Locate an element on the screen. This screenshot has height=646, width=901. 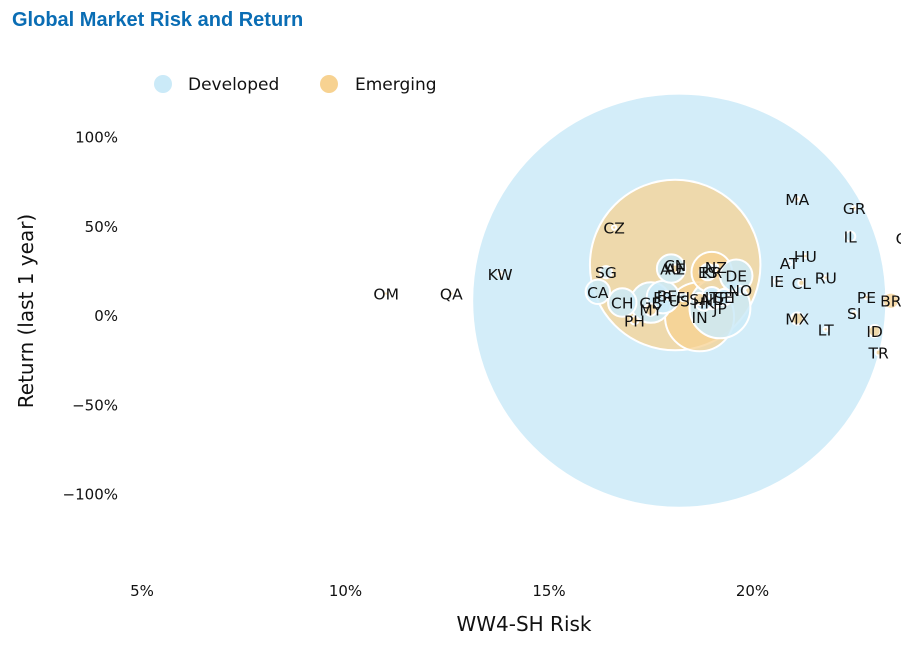
point-label-au: AU is located at coordinates (671, 270).